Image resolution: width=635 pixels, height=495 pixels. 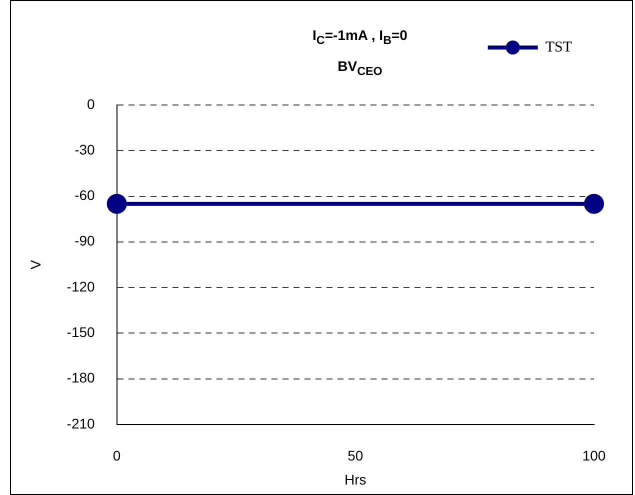 I want to click on y-tick-label: -30, so click(x=85, y=149).